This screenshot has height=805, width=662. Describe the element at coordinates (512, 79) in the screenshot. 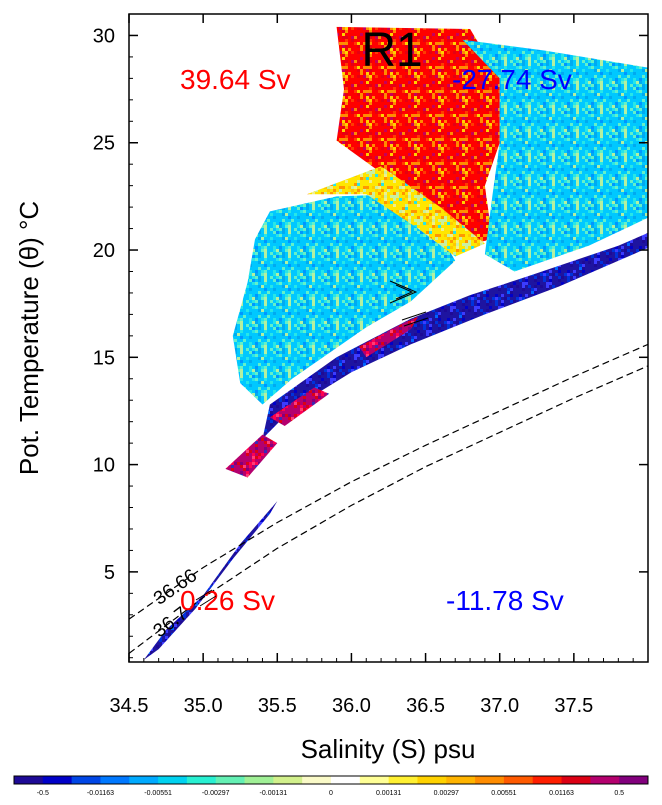

I see `transport-top-right: -27.74 Sv` at that location.